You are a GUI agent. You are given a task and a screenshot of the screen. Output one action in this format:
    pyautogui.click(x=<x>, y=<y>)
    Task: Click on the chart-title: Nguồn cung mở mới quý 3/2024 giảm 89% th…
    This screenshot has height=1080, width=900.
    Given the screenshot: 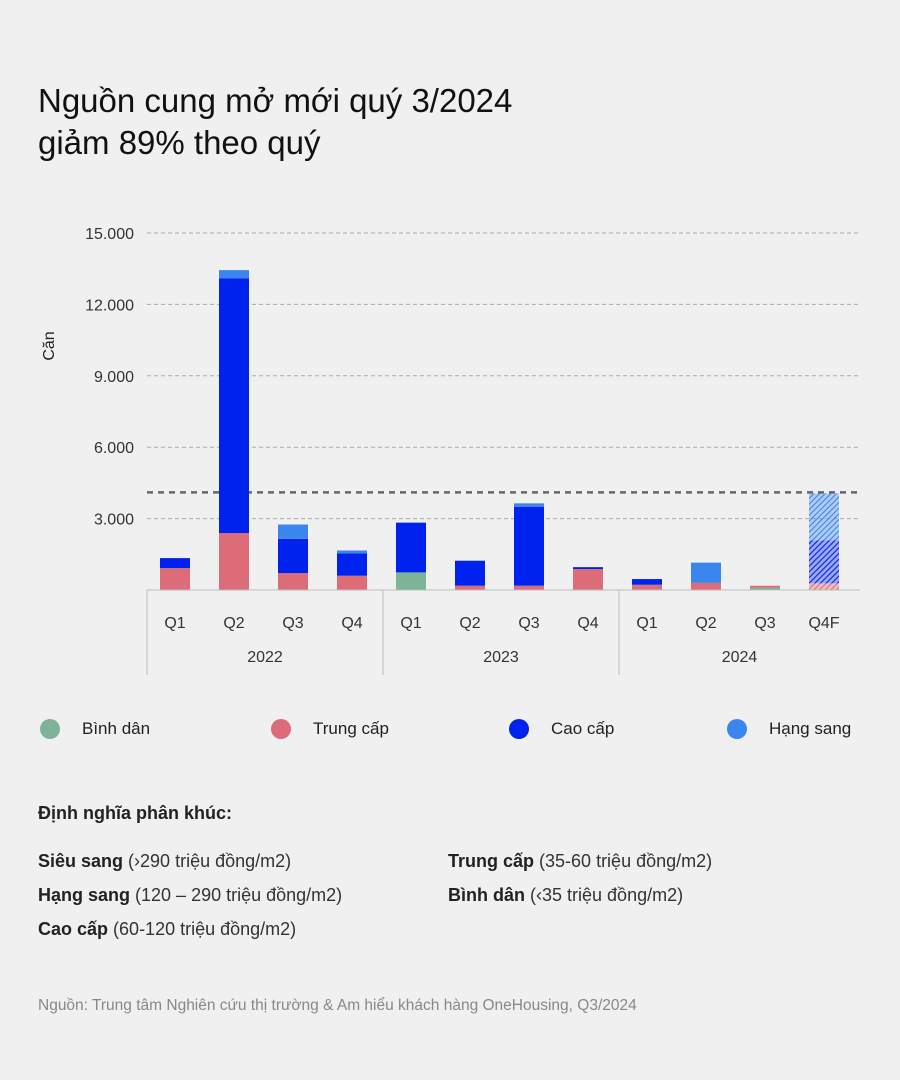 What is the action you would take?
    pyautogui.click(x=275, y=122)
    